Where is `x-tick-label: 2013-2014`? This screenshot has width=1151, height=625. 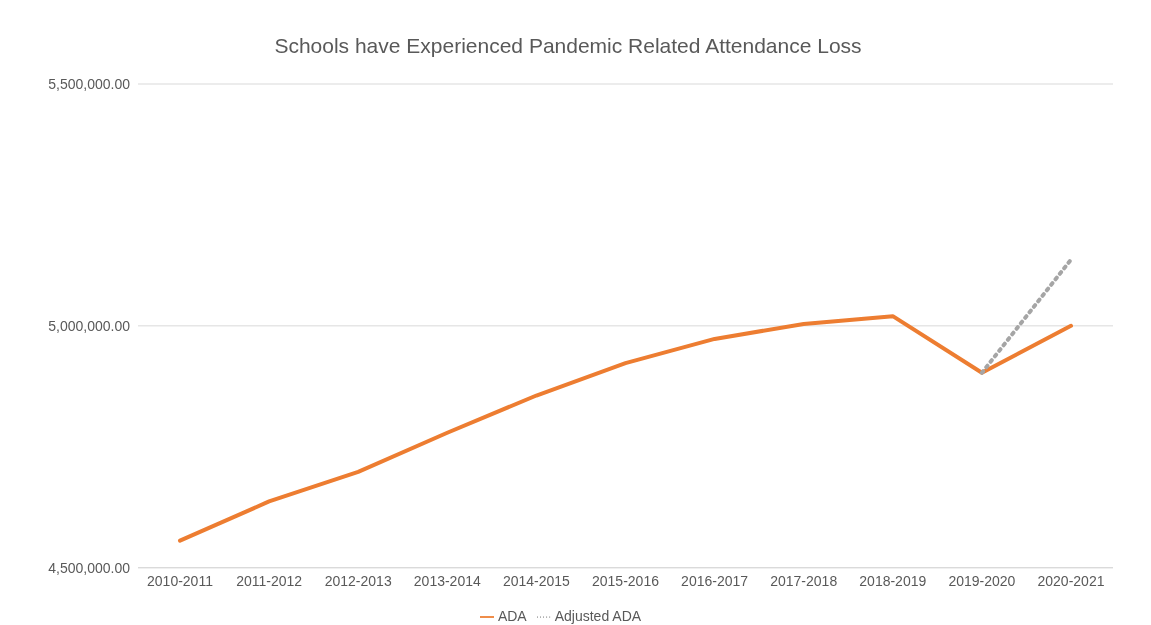 x-tick-label: 2013-2014 is located at coordinates (447, 580).